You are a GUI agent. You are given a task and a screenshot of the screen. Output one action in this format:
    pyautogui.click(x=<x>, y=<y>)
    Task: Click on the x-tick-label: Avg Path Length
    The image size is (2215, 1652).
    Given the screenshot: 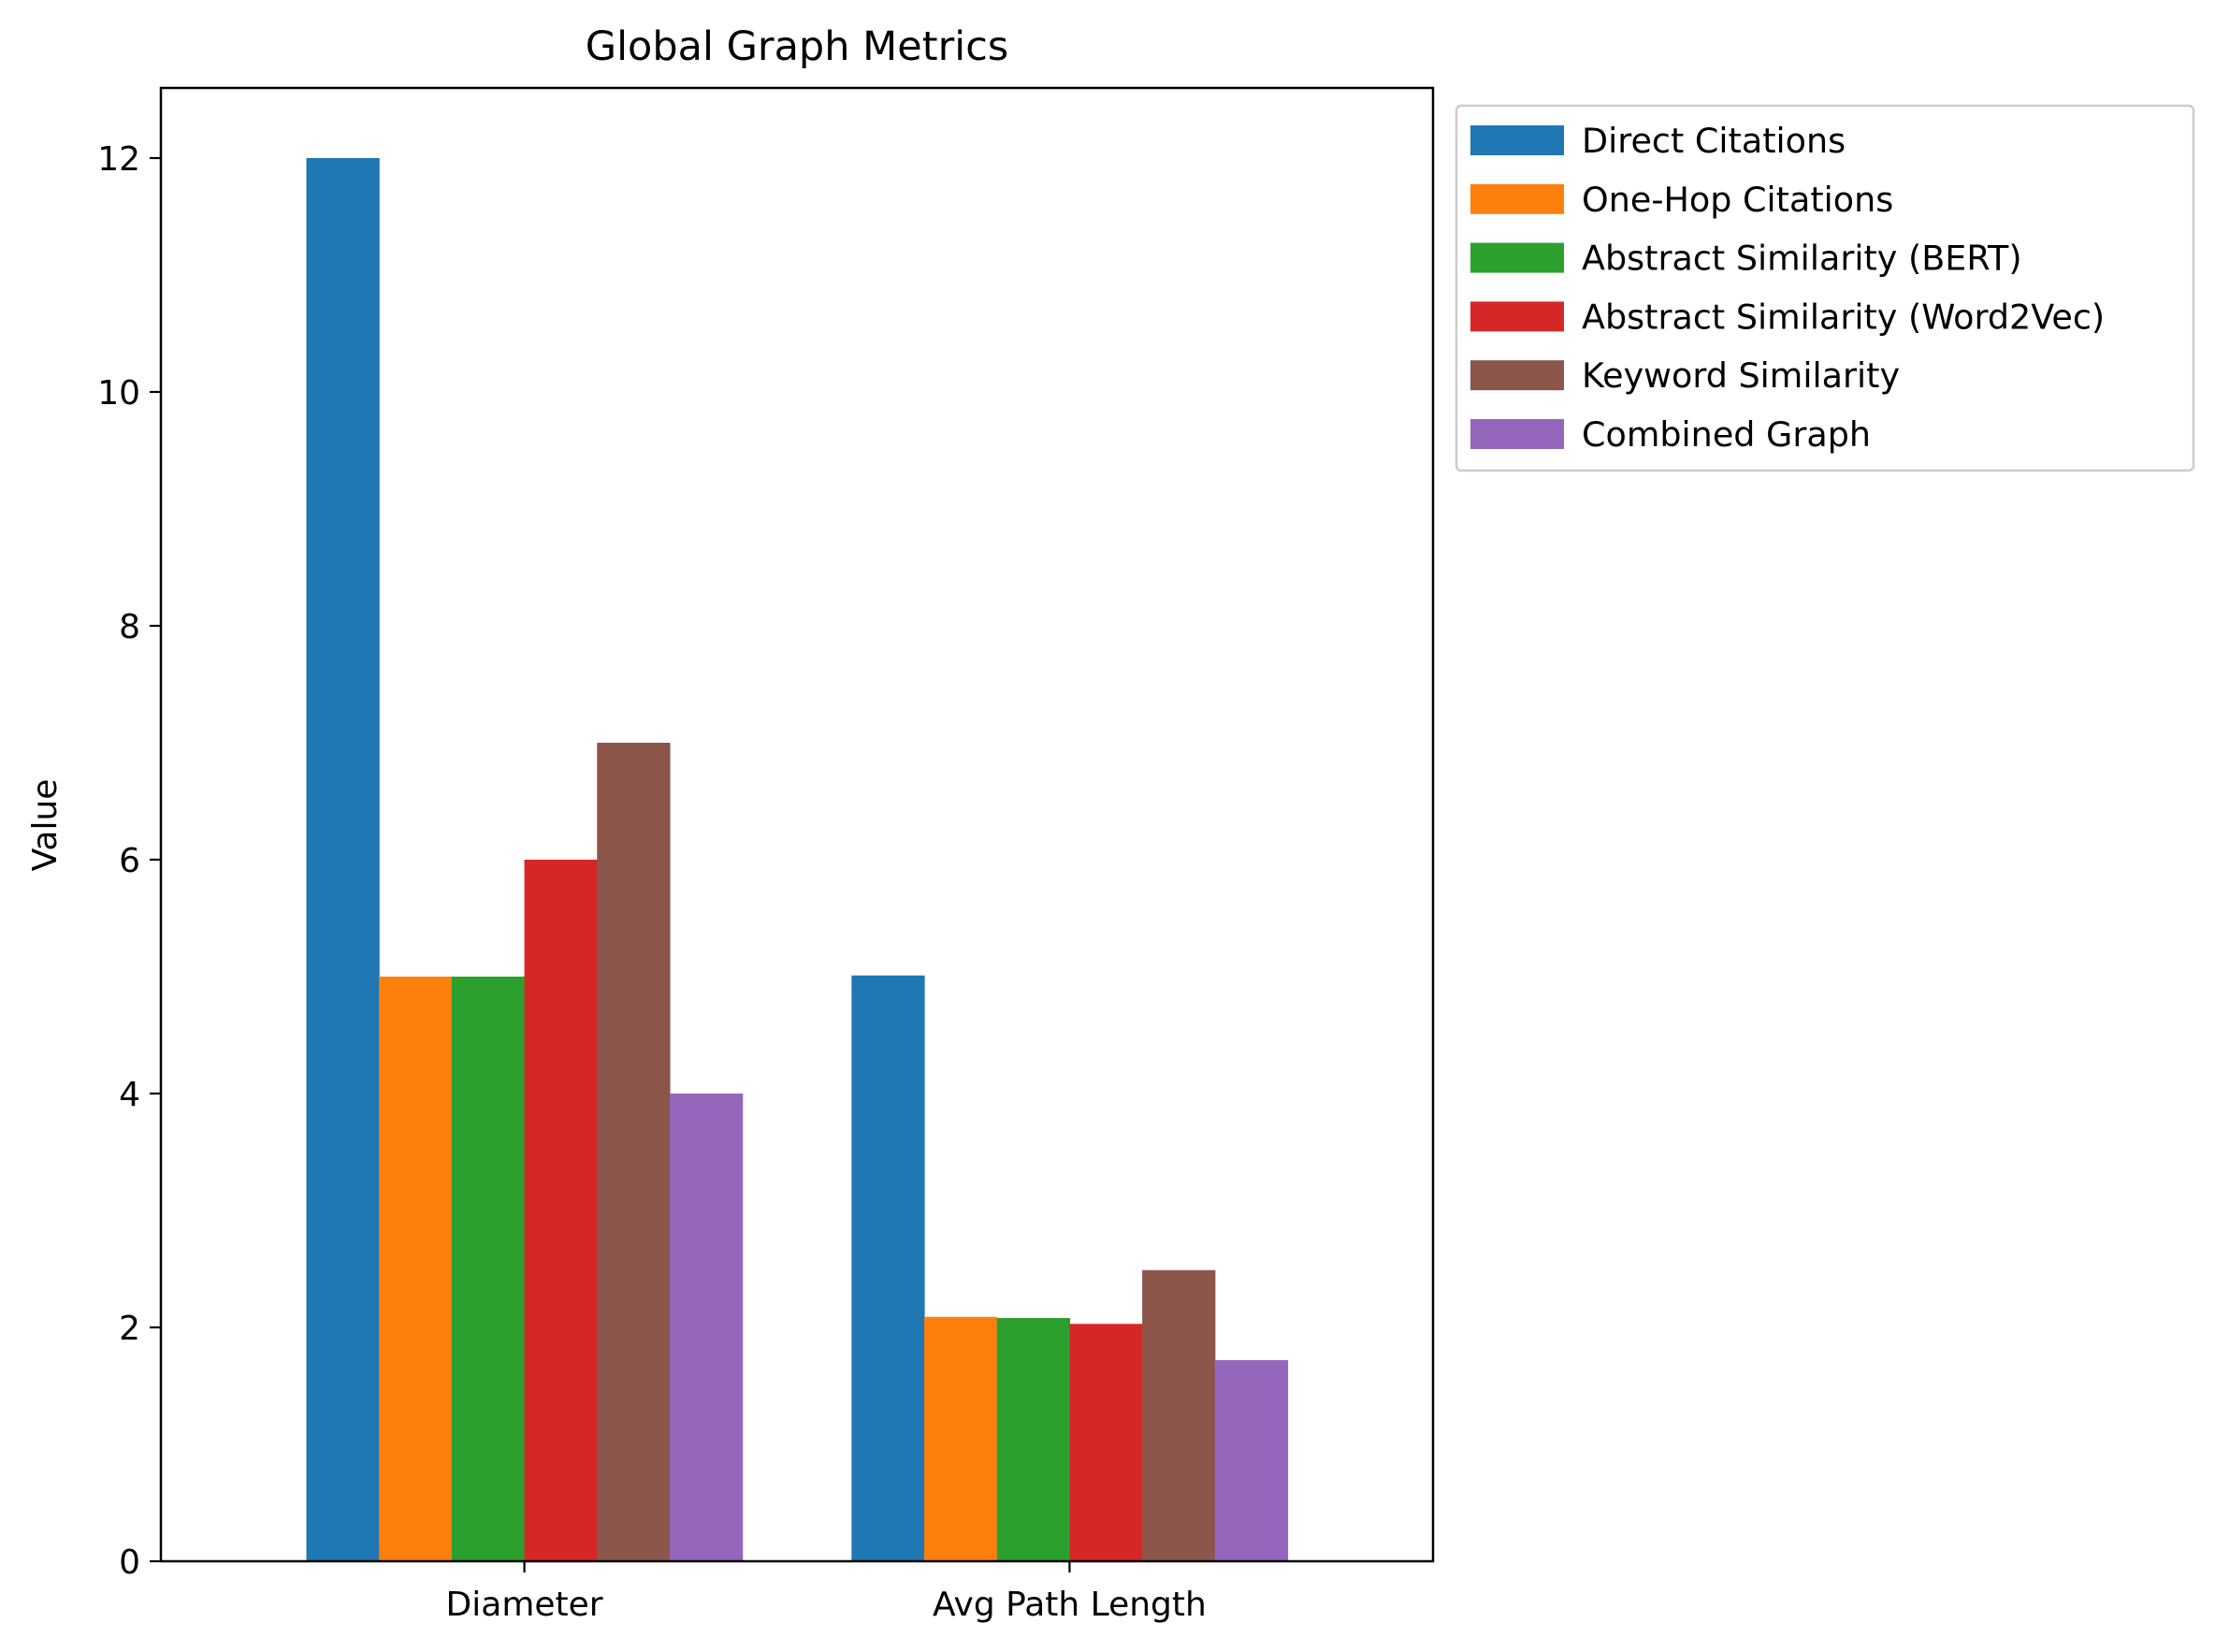 What is the action you would take?
    pyautogui.click(x=1070, y=1605)
    